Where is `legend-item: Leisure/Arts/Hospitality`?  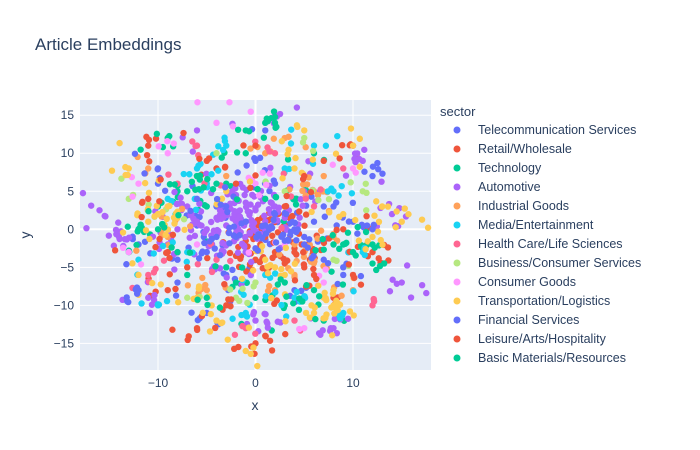
legend-item: Leisure/Arts/Hospitality is located at coordinates (530, 339).